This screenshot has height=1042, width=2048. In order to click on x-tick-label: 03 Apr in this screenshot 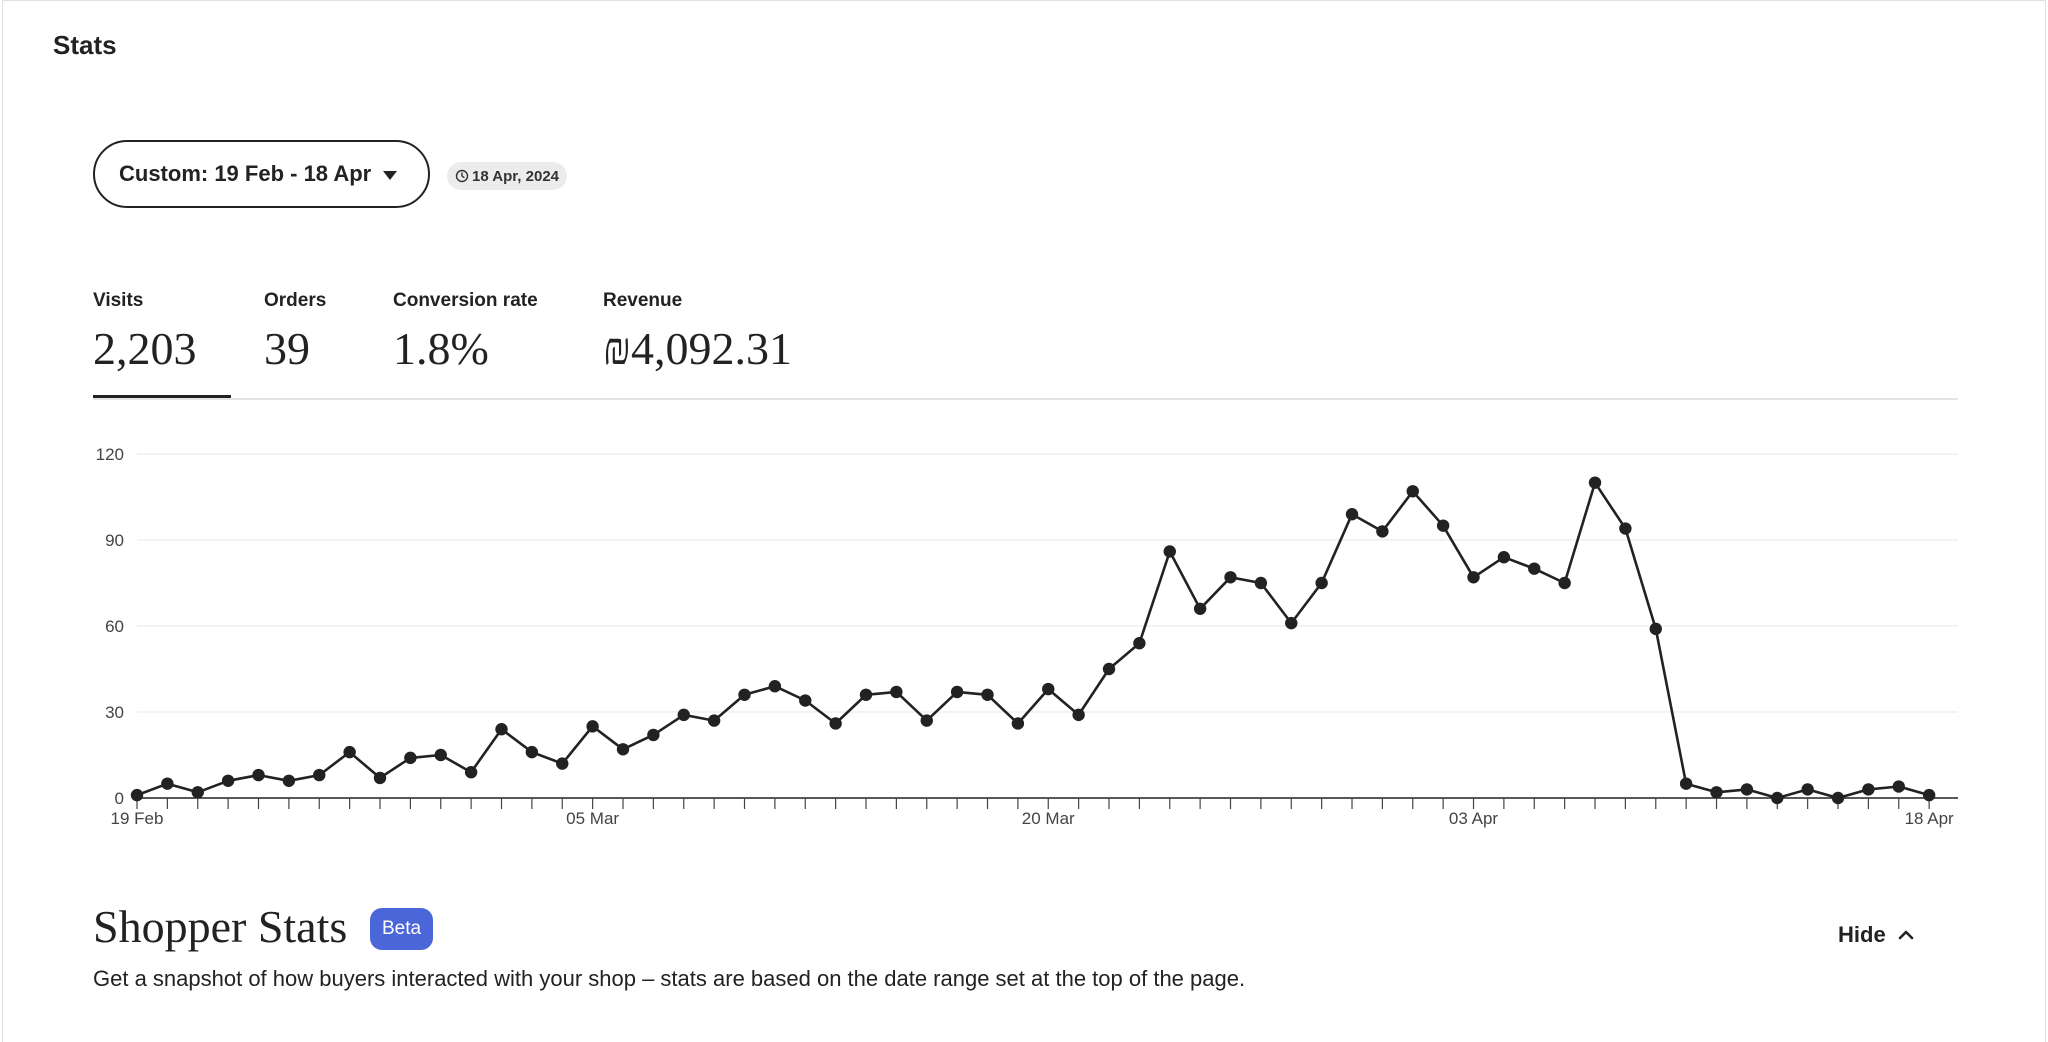, I will do `click(1473, 818)`.